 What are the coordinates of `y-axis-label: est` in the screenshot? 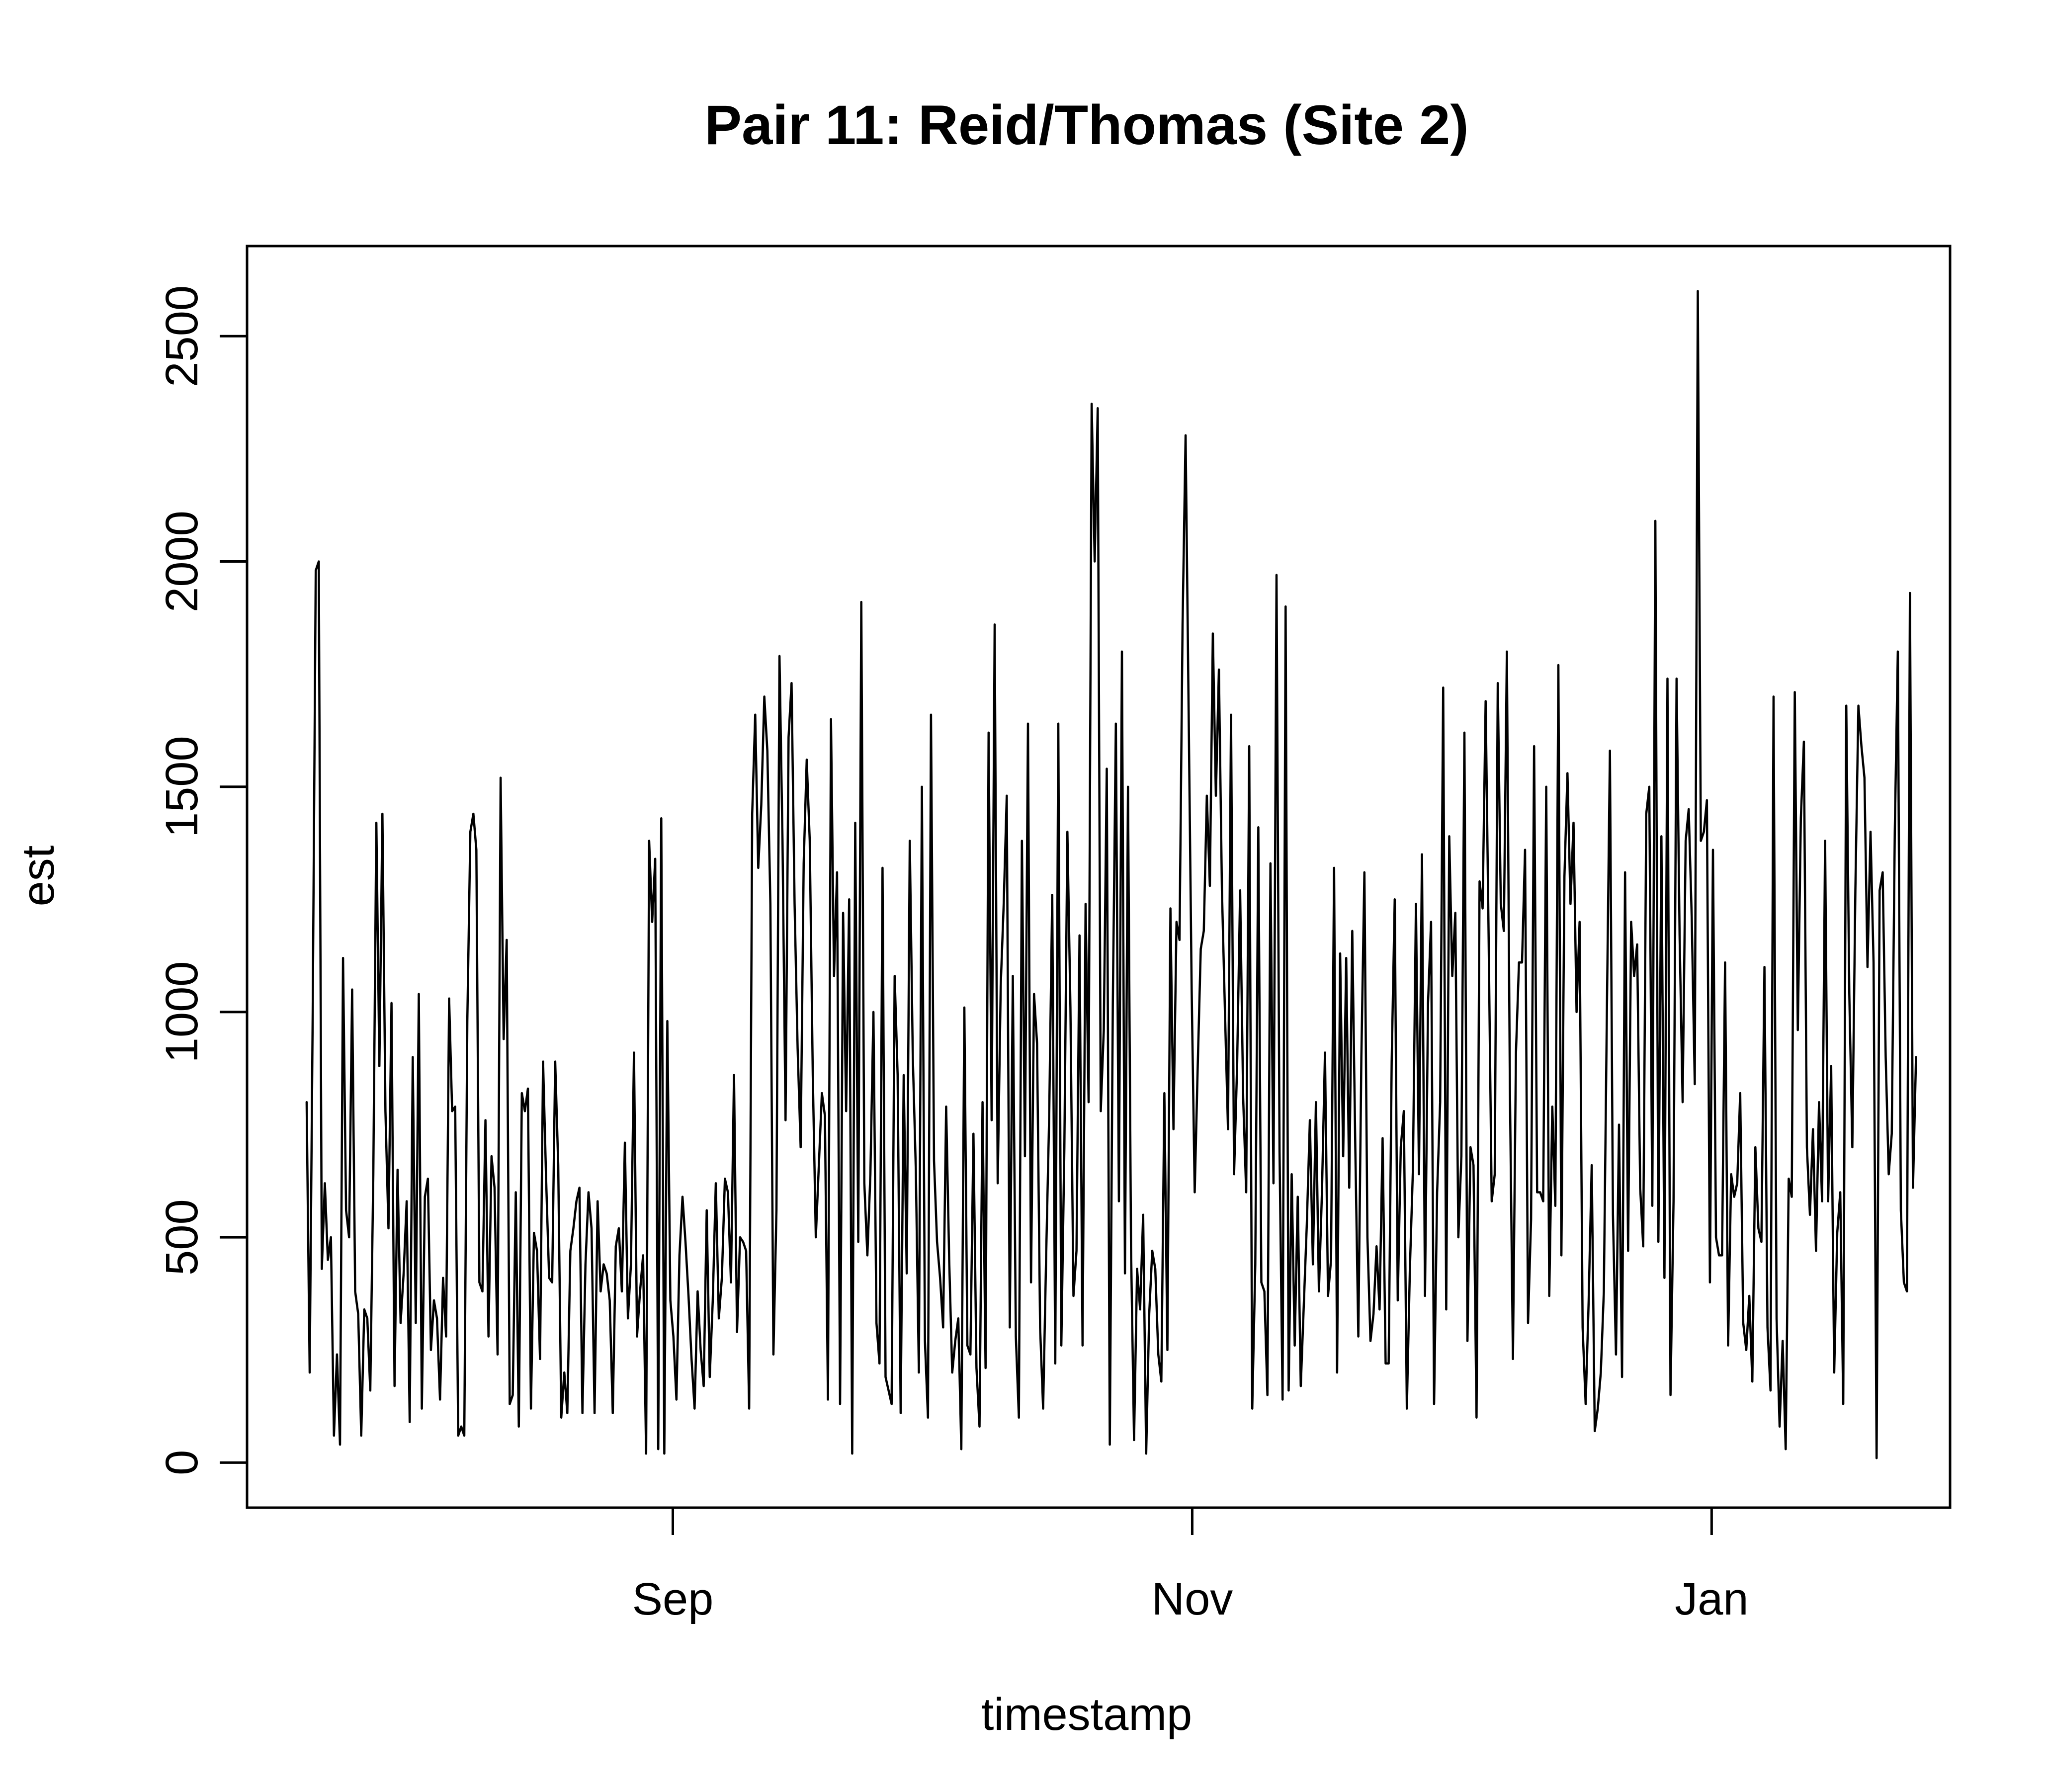 It's located at (38, 876).